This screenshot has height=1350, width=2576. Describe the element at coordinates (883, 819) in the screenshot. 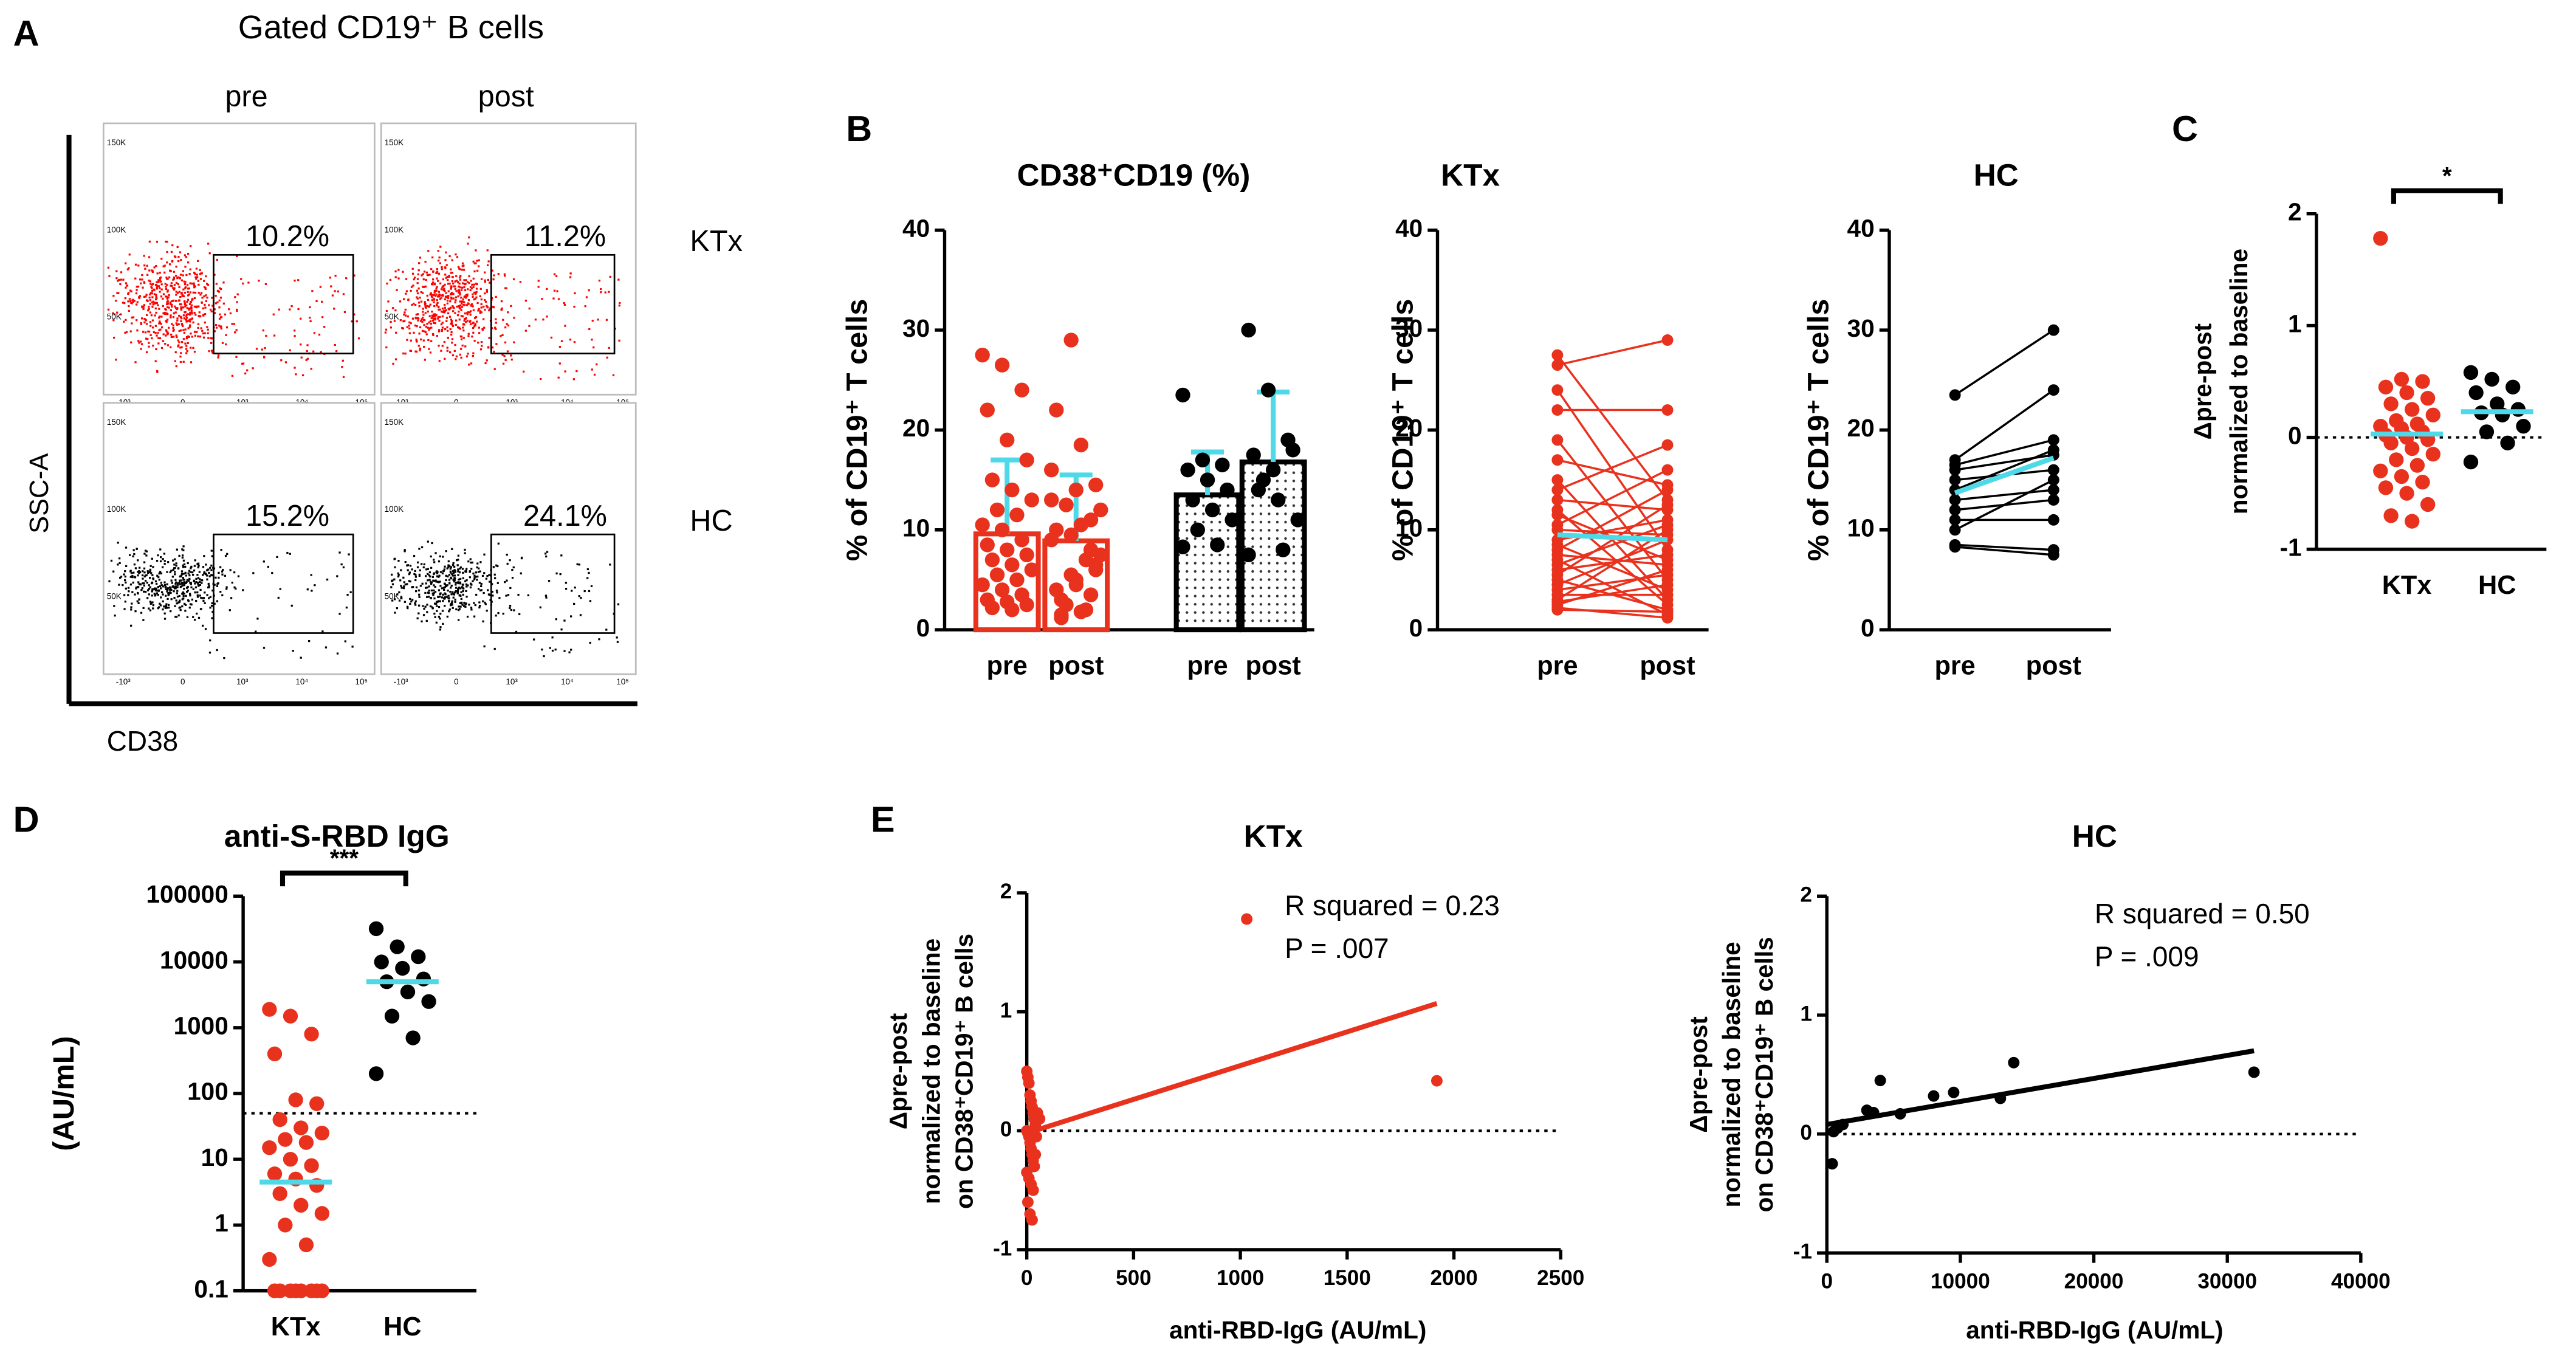

I see `panel-label: E` at that location.